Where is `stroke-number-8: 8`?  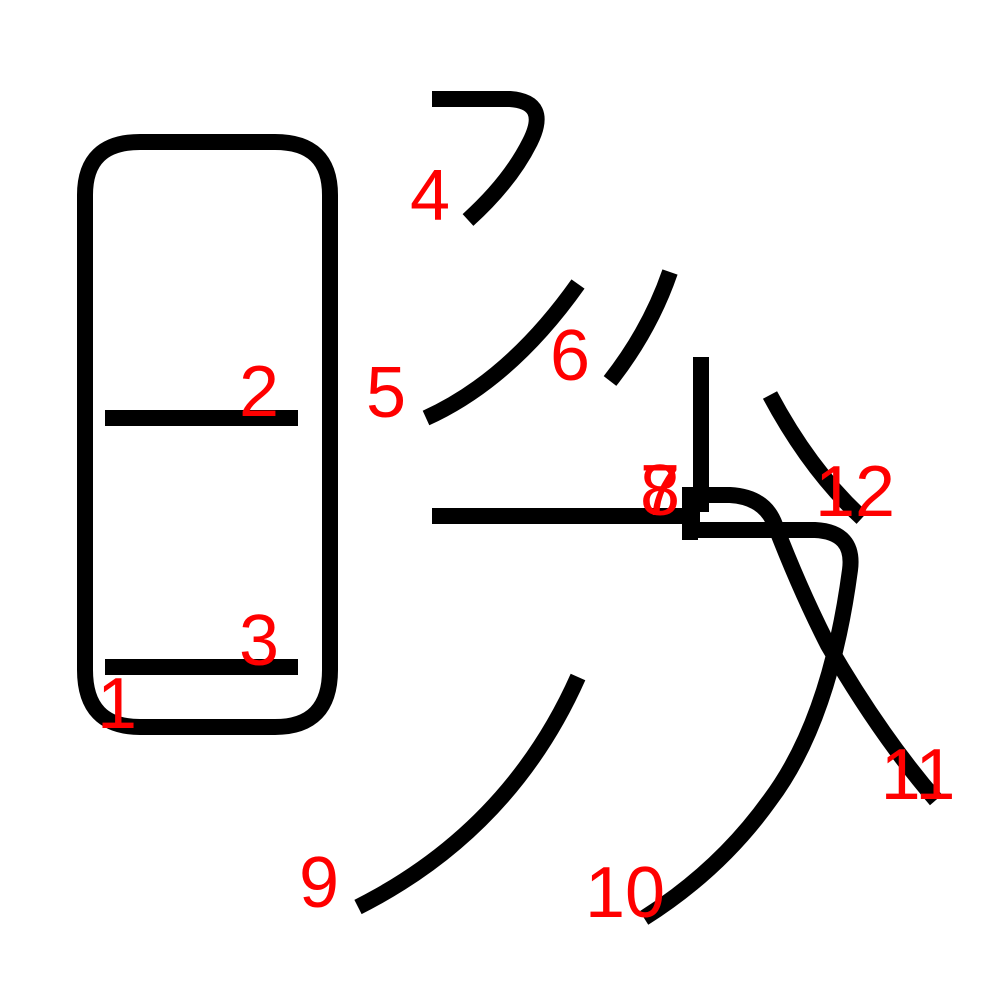 stroke-number-8: 8 is located at coordinates (660, 491).